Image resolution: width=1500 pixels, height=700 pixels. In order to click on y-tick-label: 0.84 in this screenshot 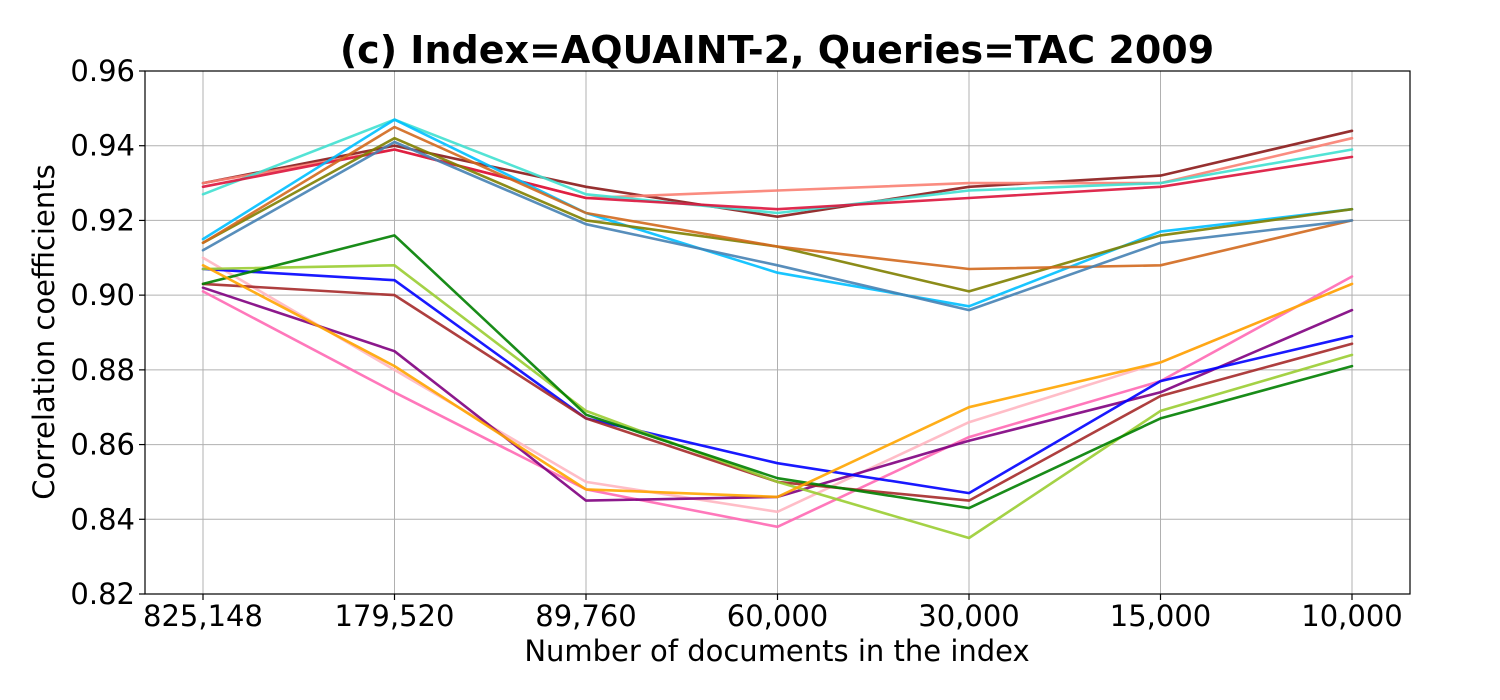, I will do `click(102, 519)`.